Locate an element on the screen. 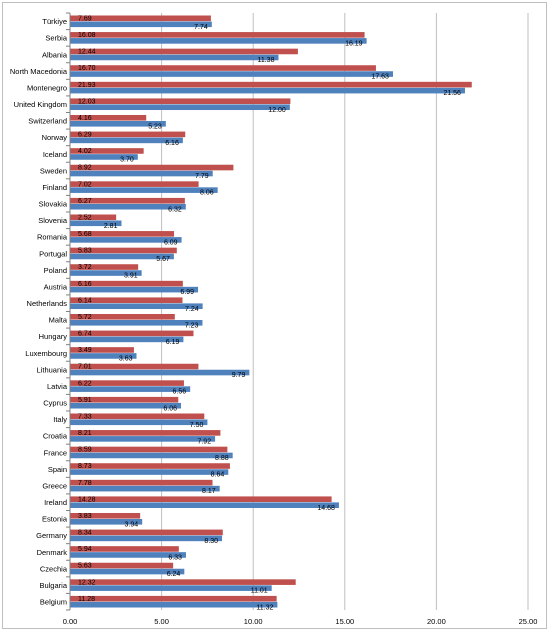 The image size is (550, 632). data-label-series-2: 5.67 is located at coordinates (163, 259).